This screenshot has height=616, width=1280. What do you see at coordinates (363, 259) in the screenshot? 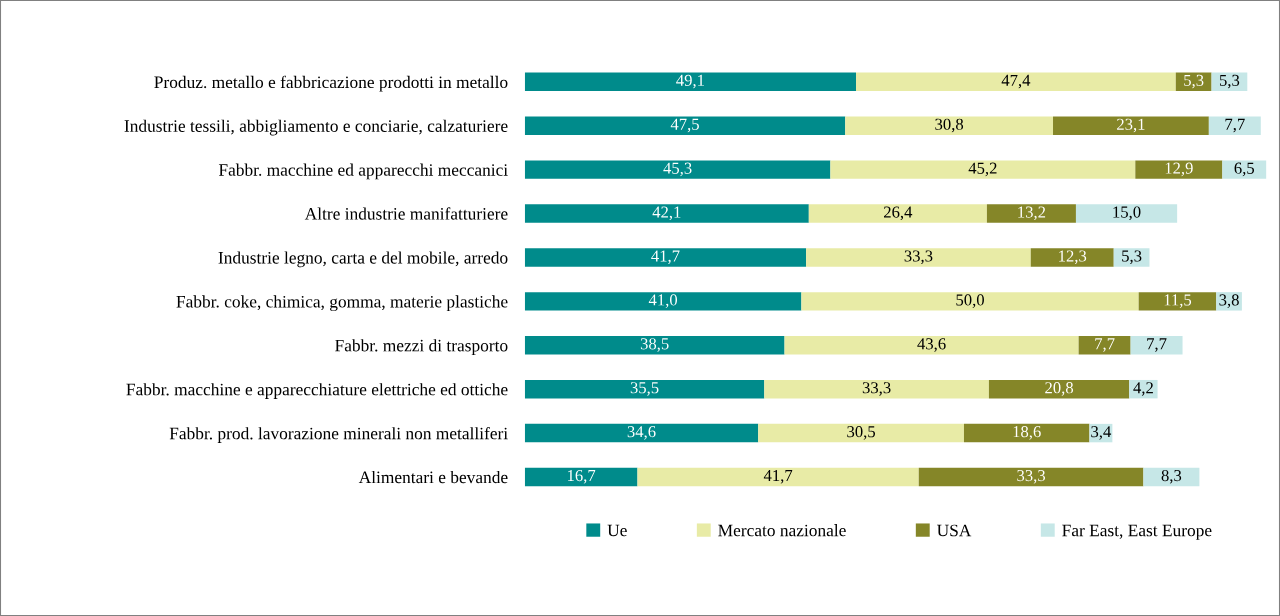
I see `y-tick-label: Industrie legno, carta e del mobile, arredo` at bounding box center [363, 259].